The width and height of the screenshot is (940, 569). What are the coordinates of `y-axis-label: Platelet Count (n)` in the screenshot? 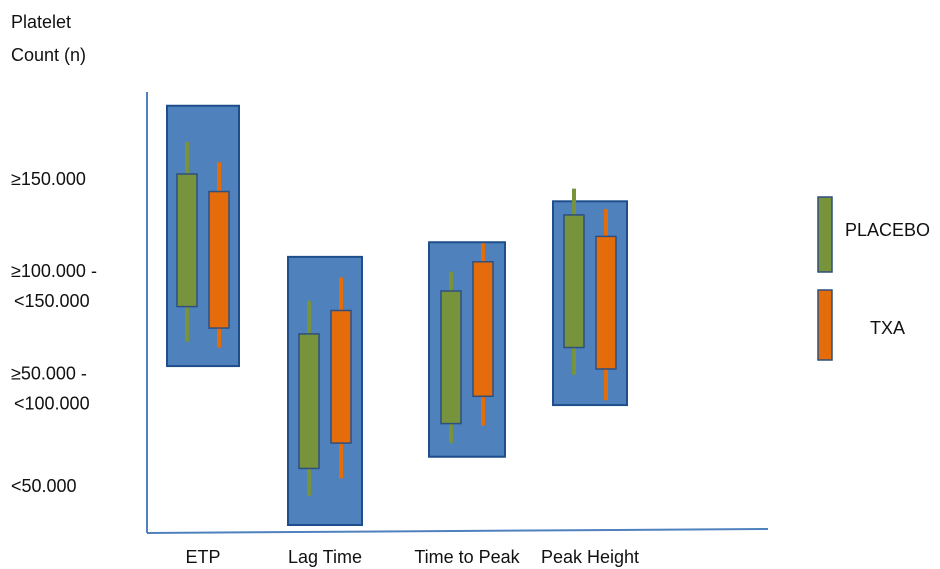 It's located at (48, 38).